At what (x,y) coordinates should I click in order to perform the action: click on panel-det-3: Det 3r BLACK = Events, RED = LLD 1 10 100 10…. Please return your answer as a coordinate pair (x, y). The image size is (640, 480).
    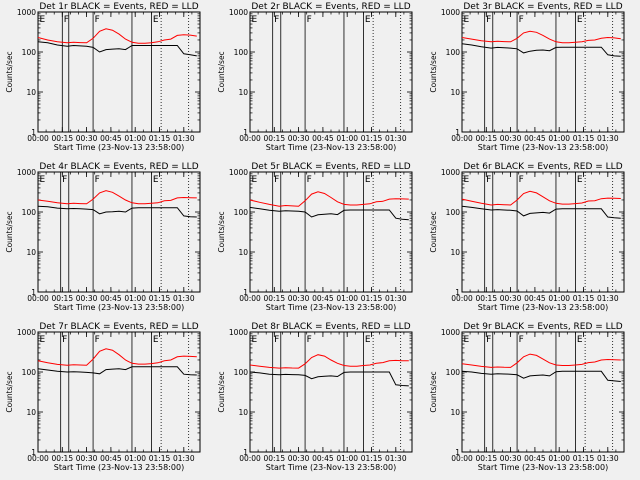
    Looking at the image, I should click on (527, 77).